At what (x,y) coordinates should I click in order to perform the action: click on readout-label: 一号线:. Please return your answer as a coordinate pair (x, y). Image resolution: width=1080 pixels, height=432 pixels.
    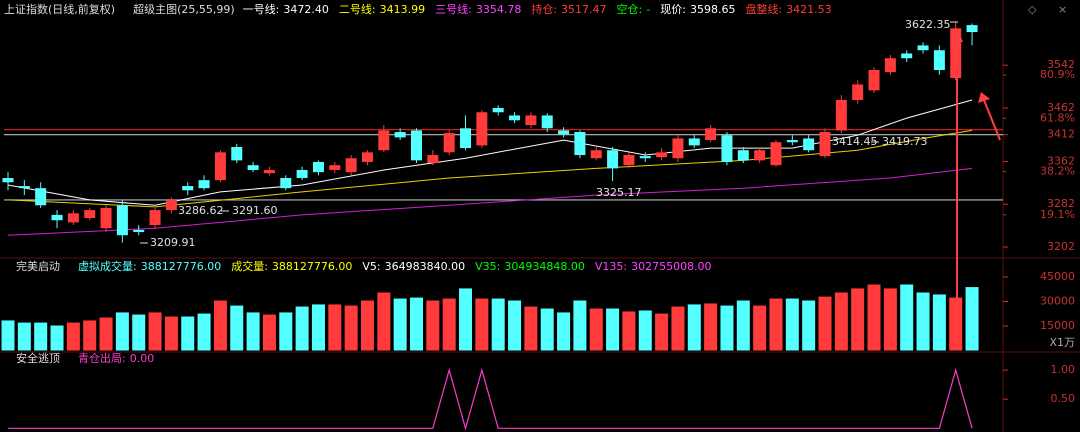
    Looking at the image, I should click on (261, 9).